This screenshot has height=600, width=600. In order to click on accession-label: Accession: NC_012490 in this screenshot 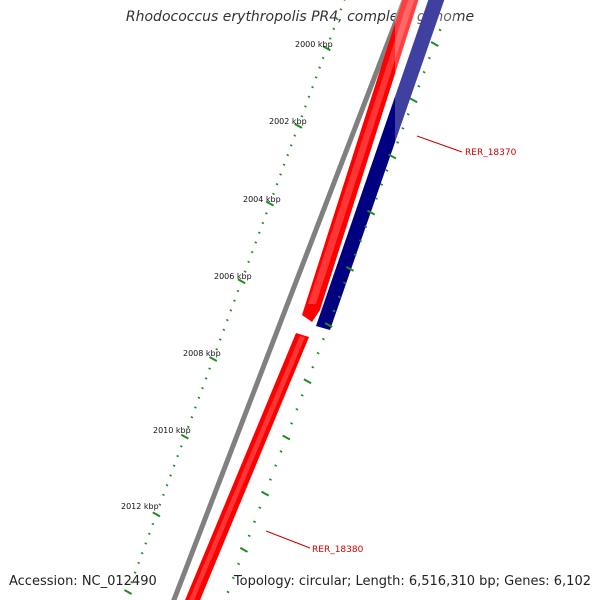, I will do `click(83, 581)`.